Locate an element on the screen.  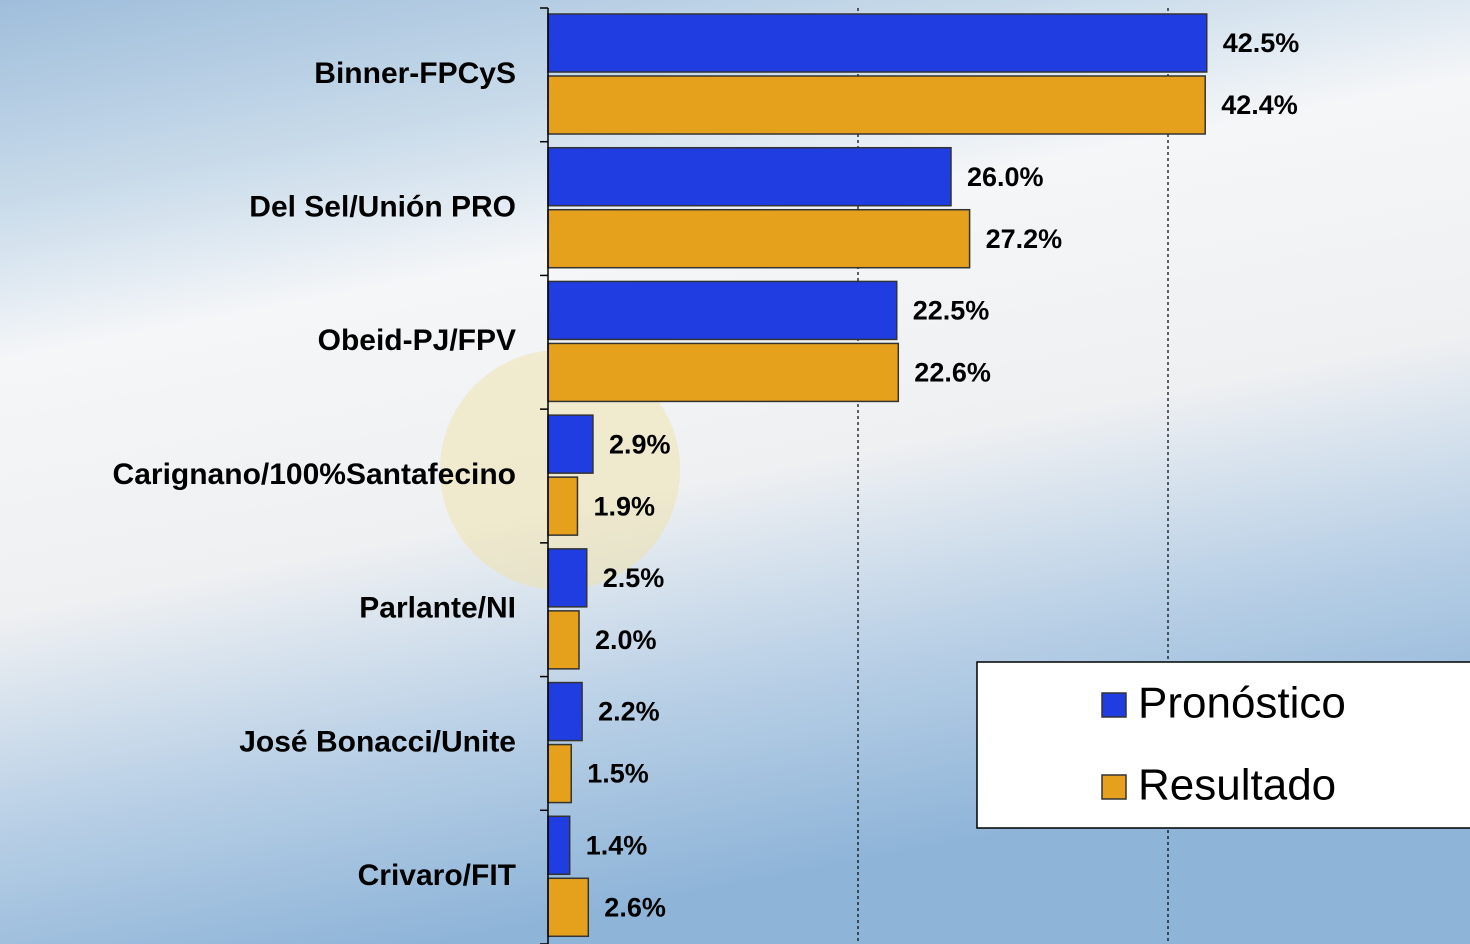
category-label: Parlante/NI is located at coordinates (437, 608).